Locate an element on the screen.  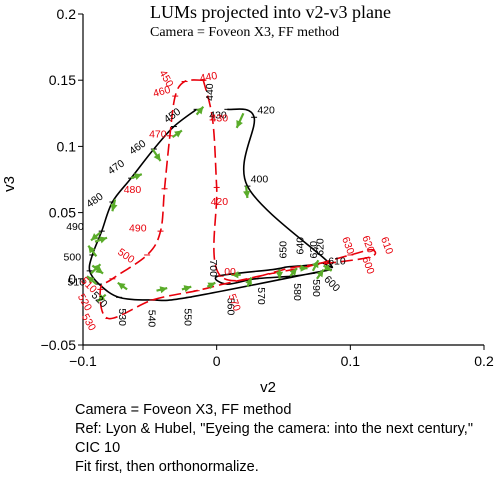
y-tick-label: 0 is located at coordinates (72, 279).